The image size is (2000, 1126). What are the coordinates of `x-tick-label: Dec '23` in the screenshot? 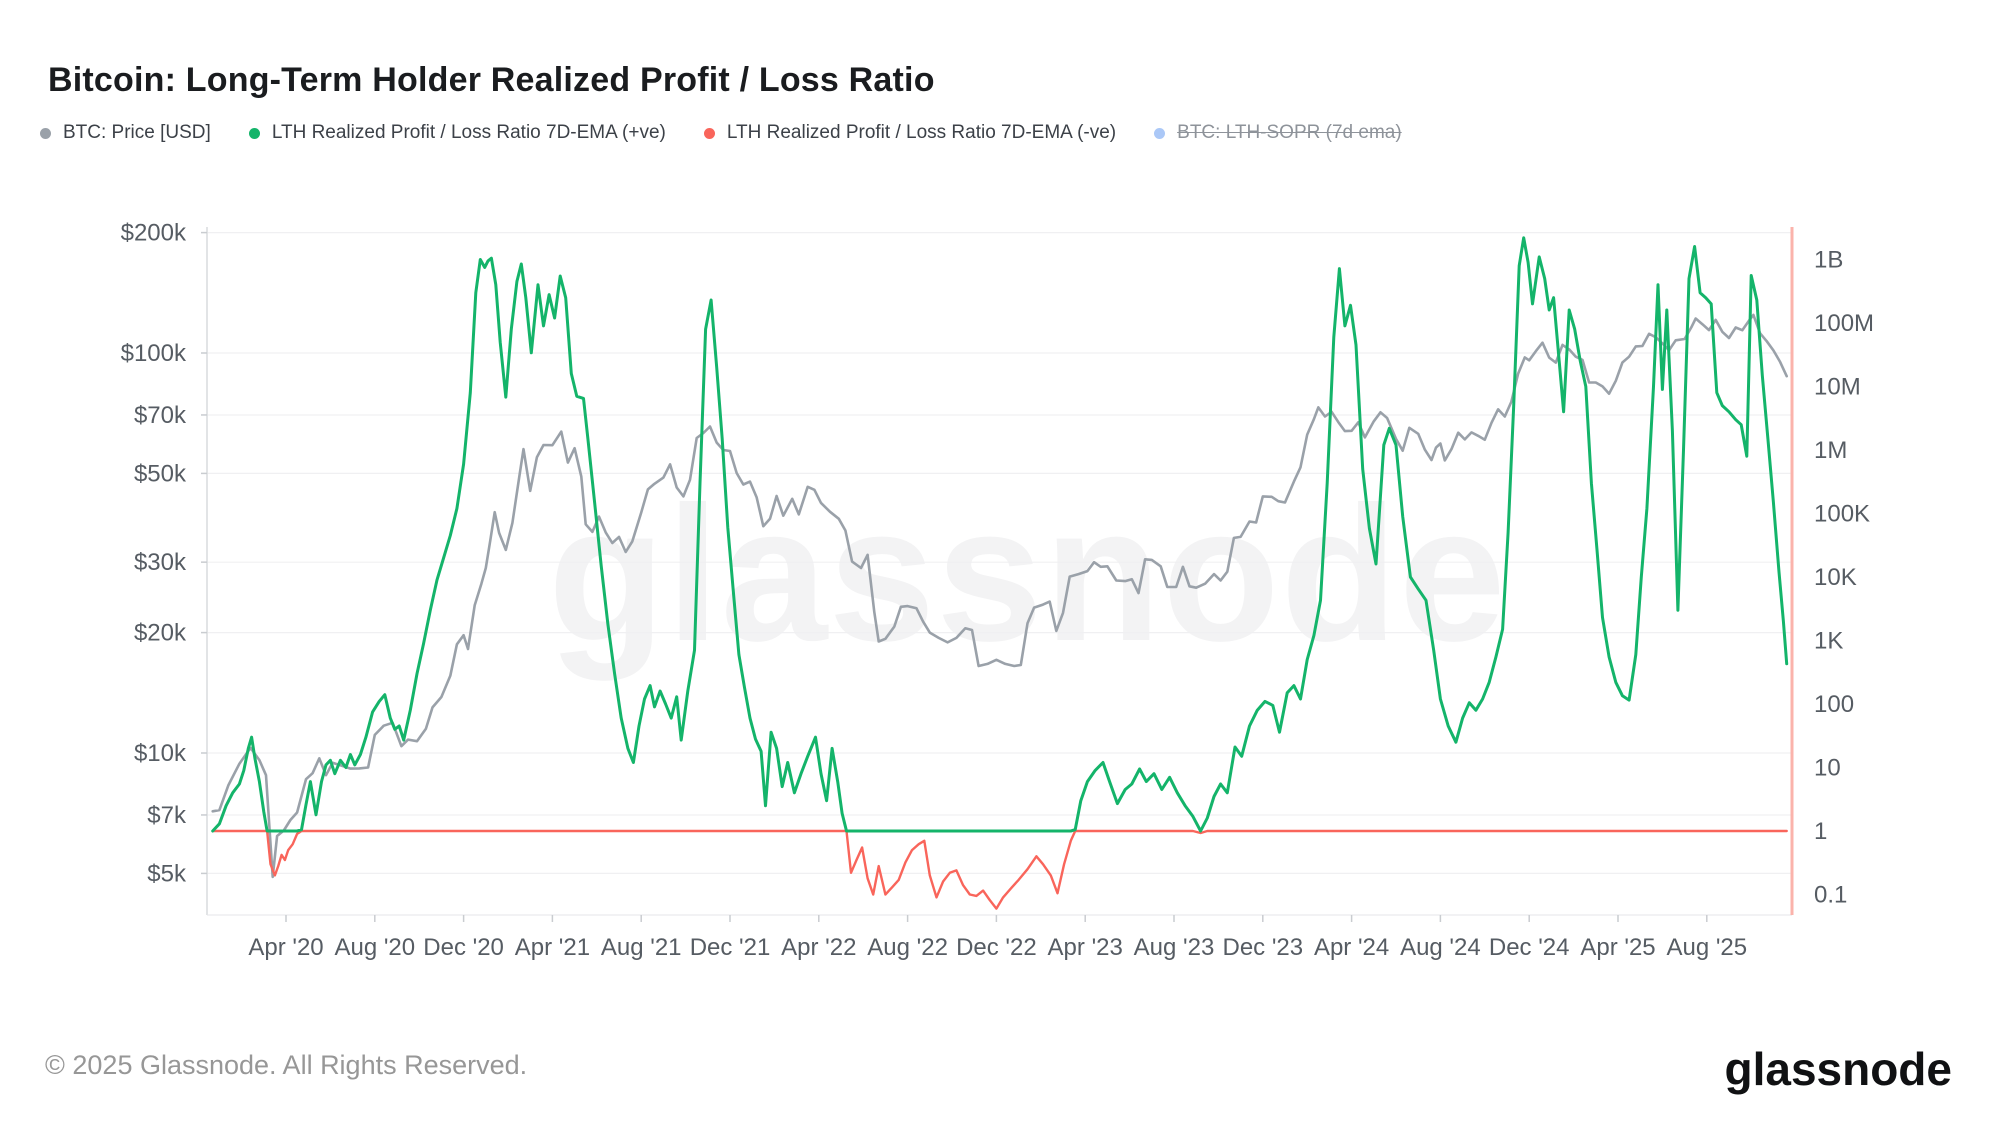 It's located at (1262, 947).